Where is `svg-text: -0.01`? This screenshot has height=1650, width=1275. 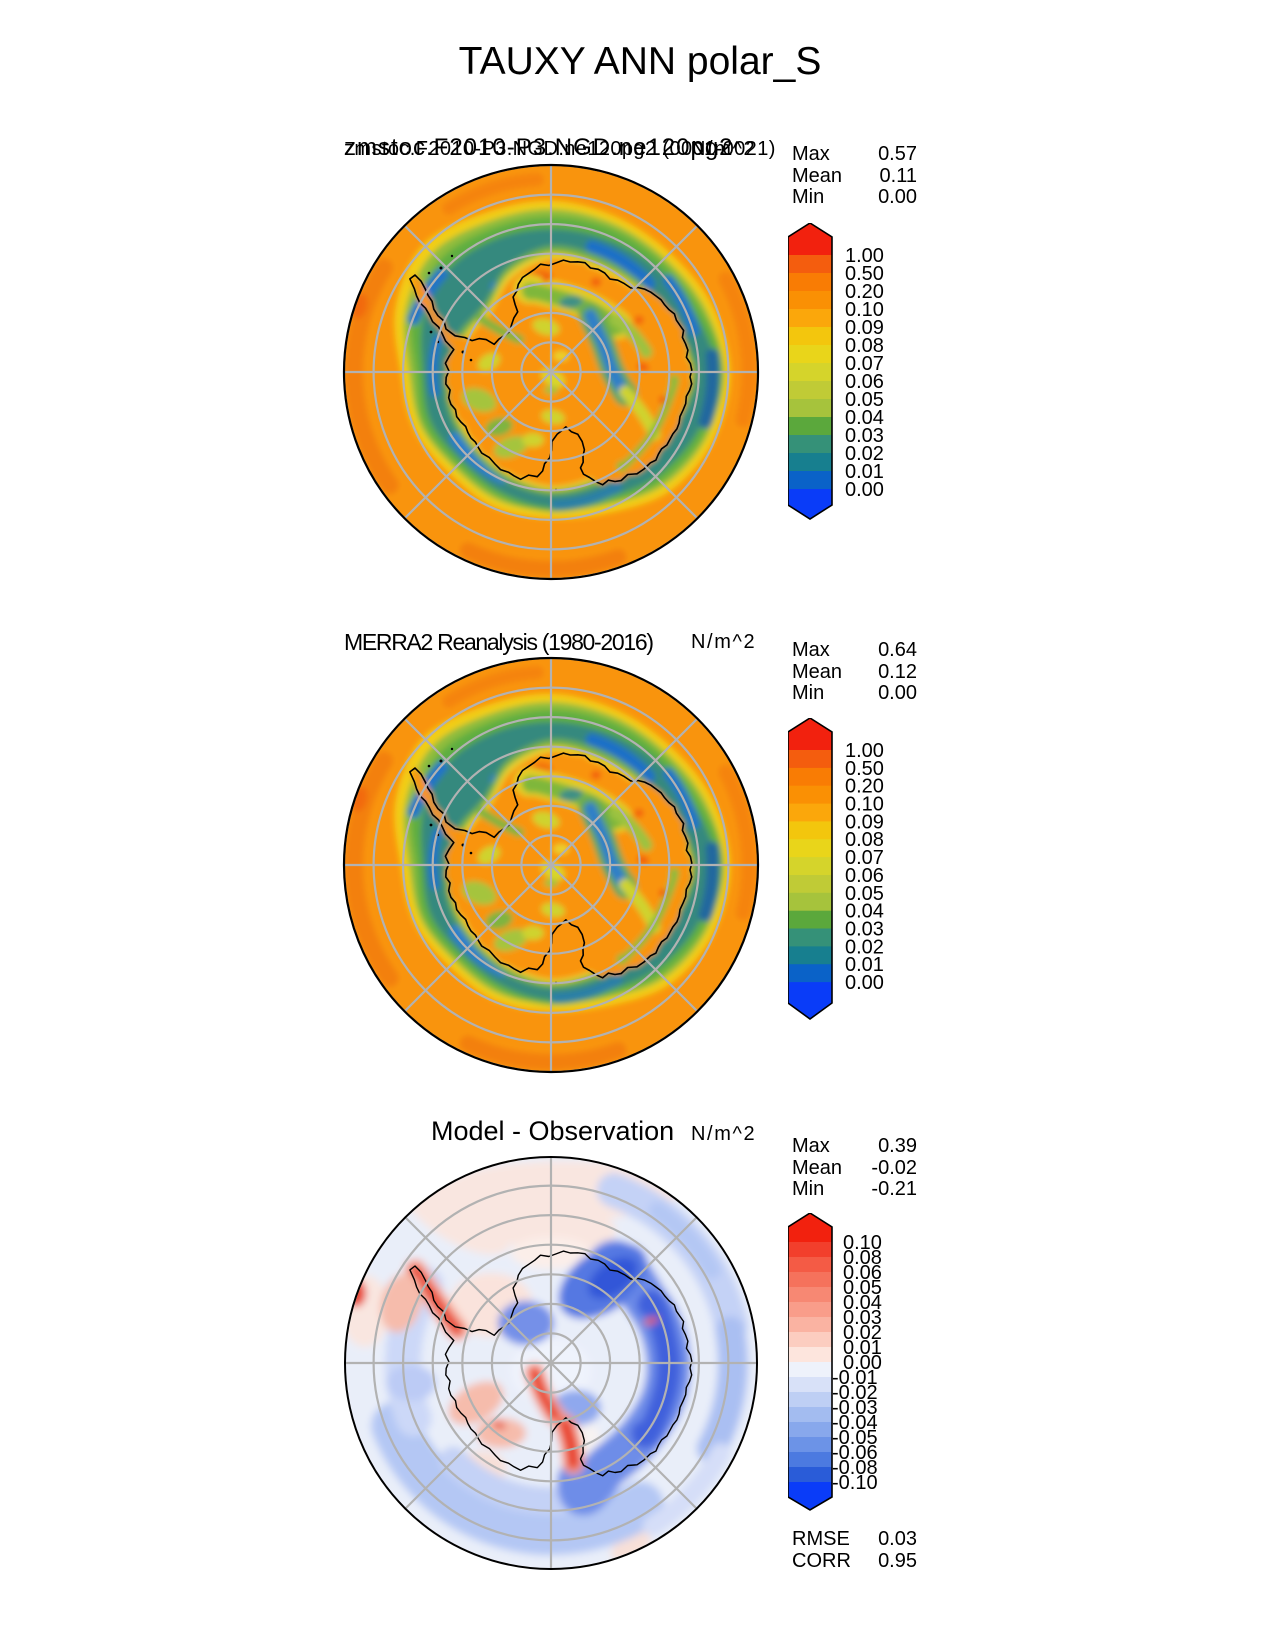 svg-text: -0.01 is located at coordinates (855, 1378).